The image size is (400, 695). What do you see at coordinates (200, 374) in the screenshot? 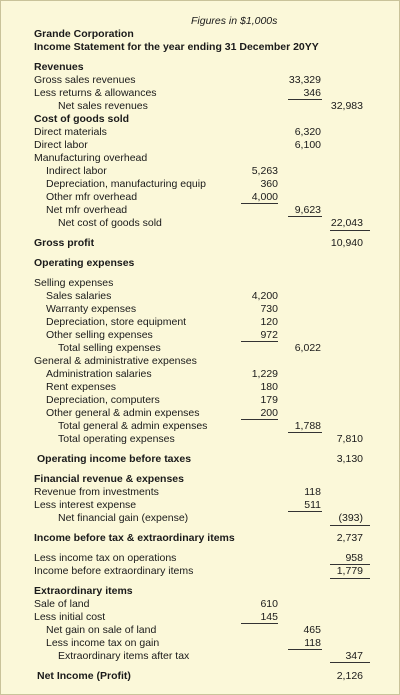
I see `statement-row: Administration salaries 1,229` at bounding box center [200, 374].